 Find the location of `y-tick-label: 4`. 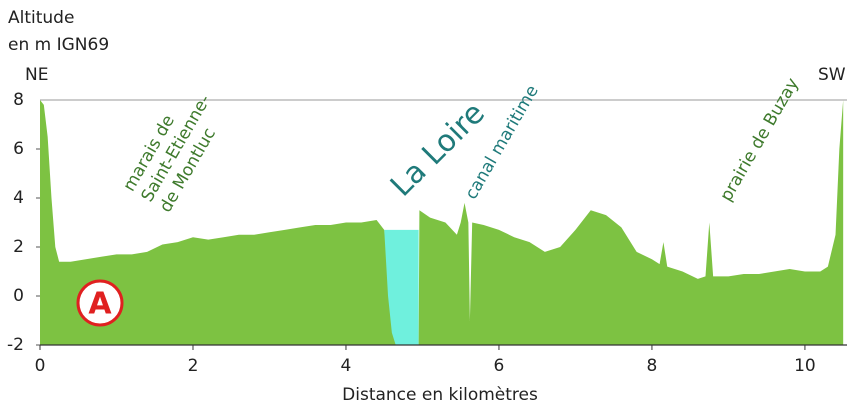

y-tick-label: 4 is located at coordinates (18, 198).